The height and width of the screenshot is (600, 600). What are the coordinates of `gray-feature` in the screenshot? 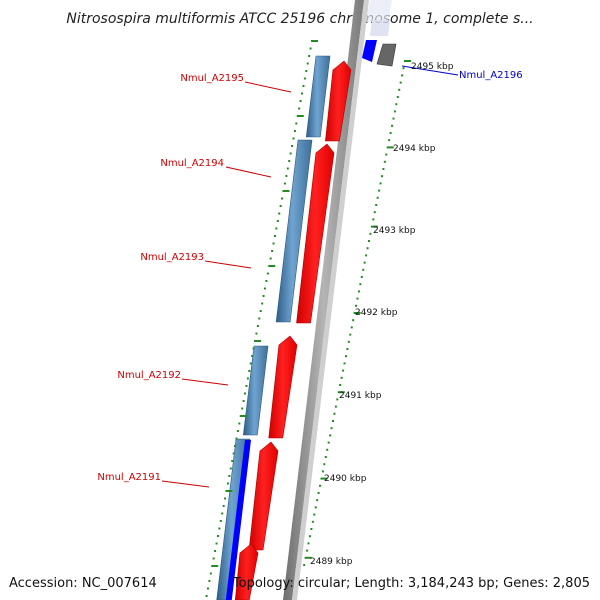 It's located at (386, 55).